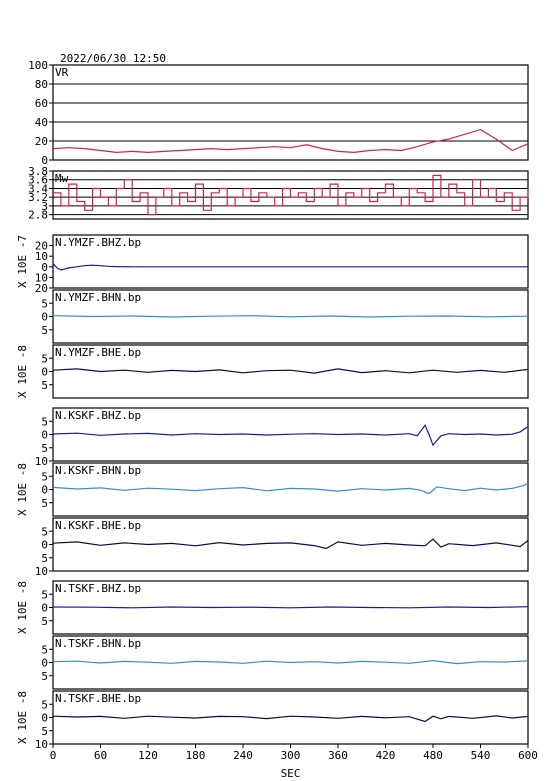 The image size is (554, 781). What do you see at coordinates (386, 755) in the screenshot?
I see `x-tick-label: 420` at bounding box center [386, 755].